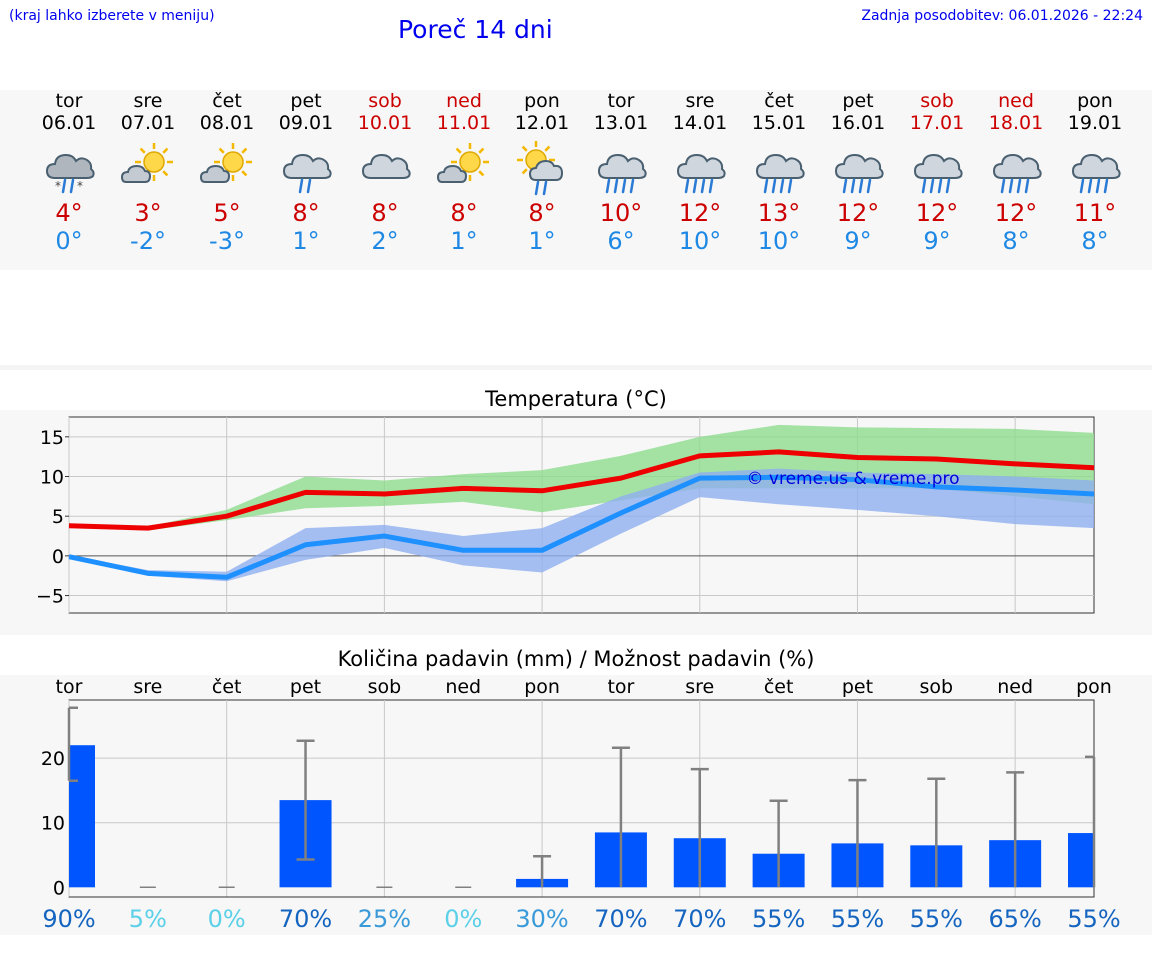 This screenshot has height=975, width=1152. Describe the element at coordinates (576, 367) in the screenshot. I see `separator` at that location.